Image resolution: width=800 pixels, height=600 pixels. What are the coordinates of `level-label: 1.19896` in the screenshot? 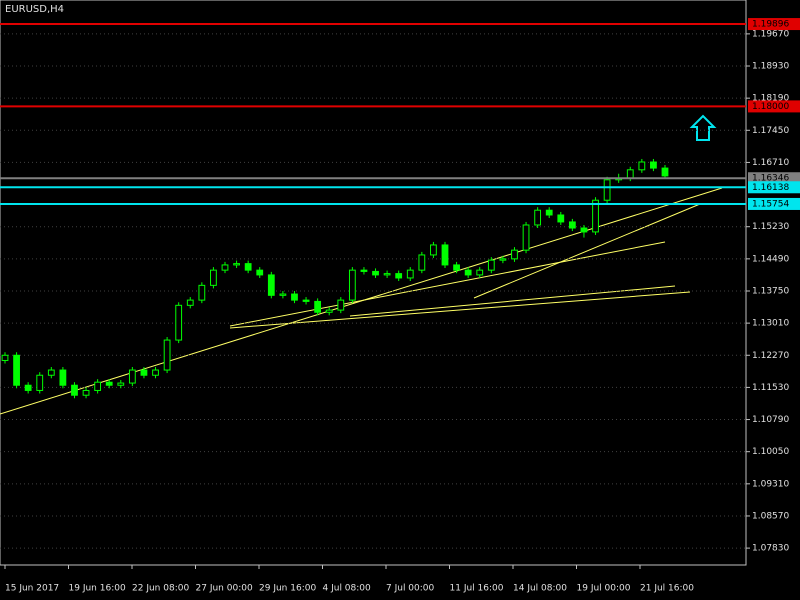 It's located at (770, 25).